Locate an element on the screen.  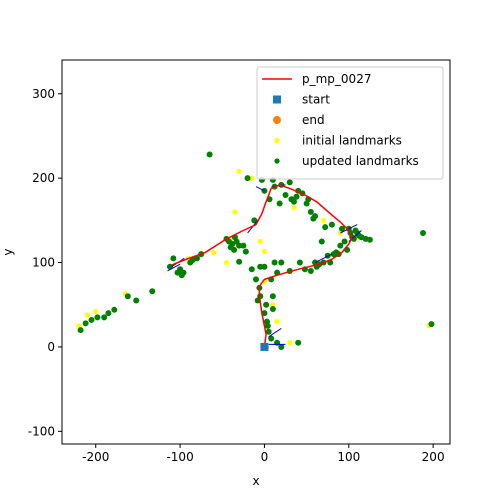
y-tick-label: -100 is located at coordinates (41, 431).